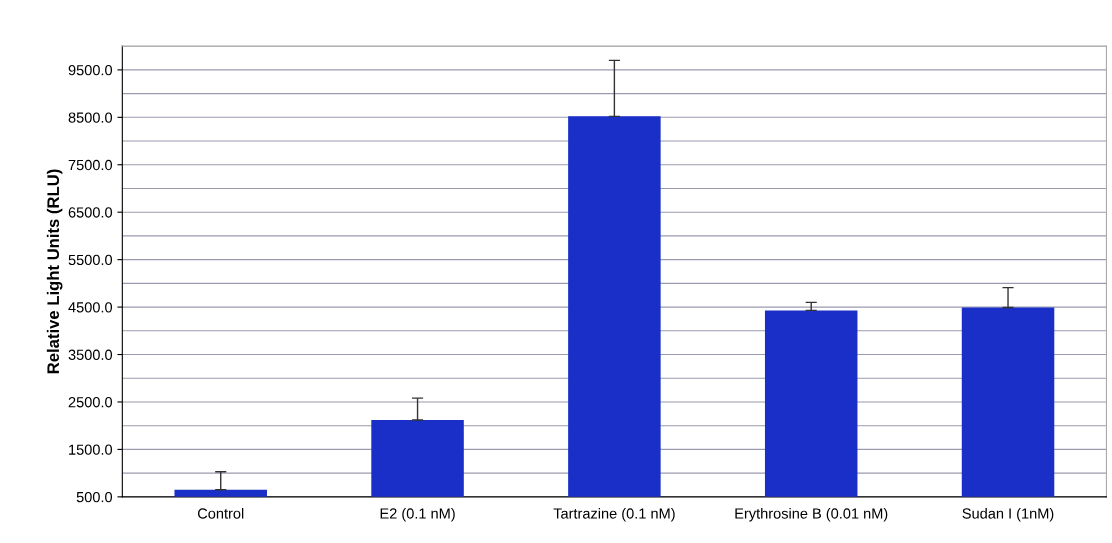 This screenshot has height=543, width=1112. I want to click on y-tick-label: 4500.0, so click(90, 307).